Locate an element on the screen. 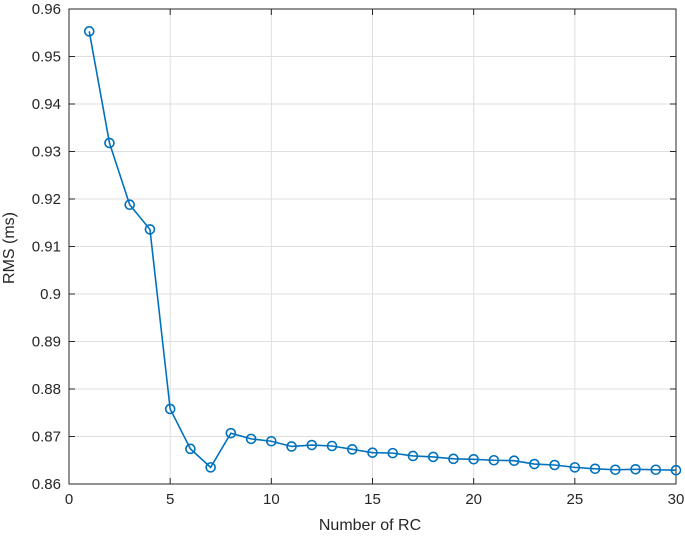 This screenshot has height=543, width=685. y-tick-label: 0.88 is located at coordinates (46, 389).